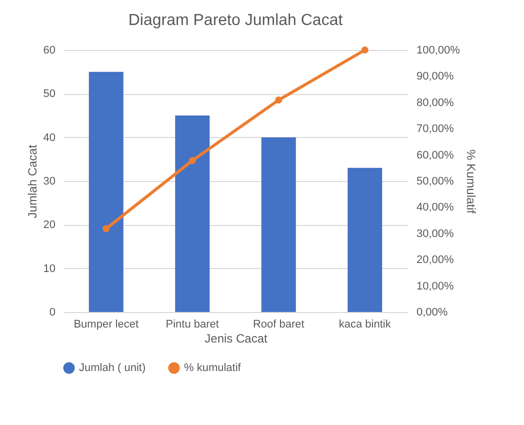  I want to click on y2-tick-label: 50,00%, so click(435, 182).